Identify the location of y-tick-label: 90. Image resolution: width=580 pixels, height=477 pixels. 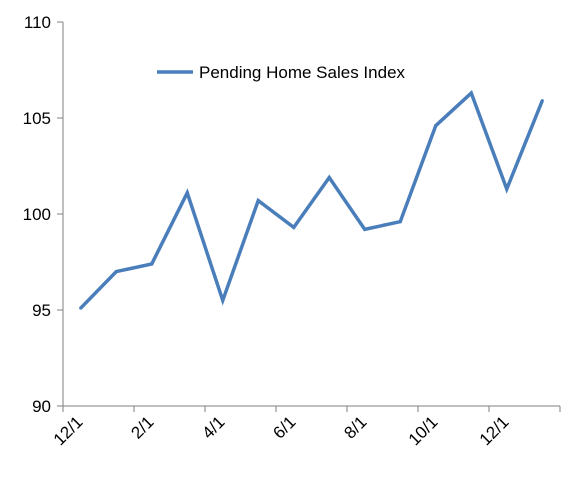
(41, 406).